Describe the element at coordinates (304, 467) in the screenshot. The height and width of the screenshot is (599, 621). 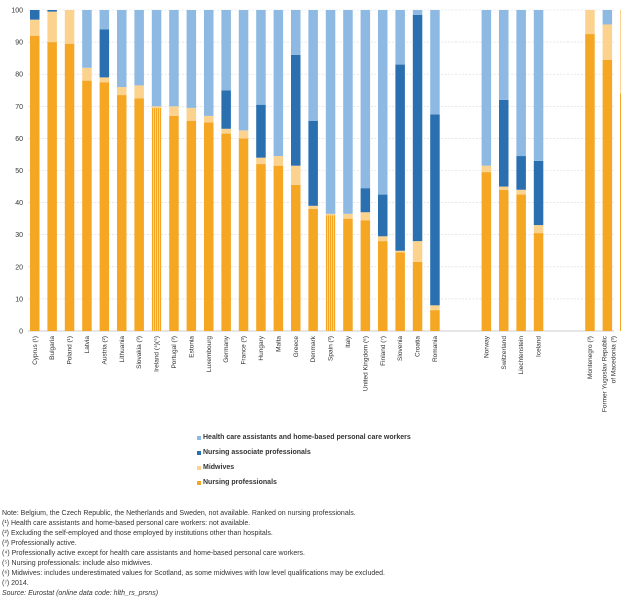
I see `legend-item-midwives: Midwives` at that location.